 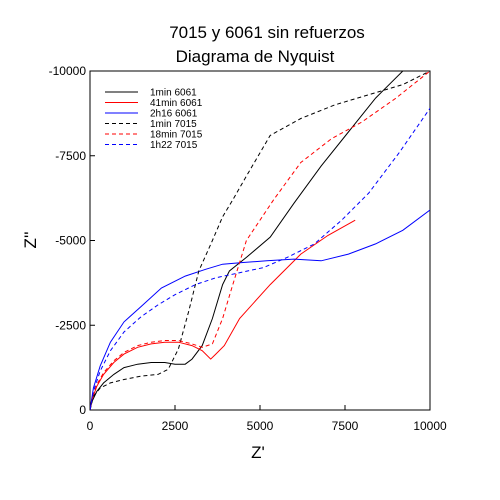 I want to click on y-tick-label: -7500, so click(x=70, y=156).